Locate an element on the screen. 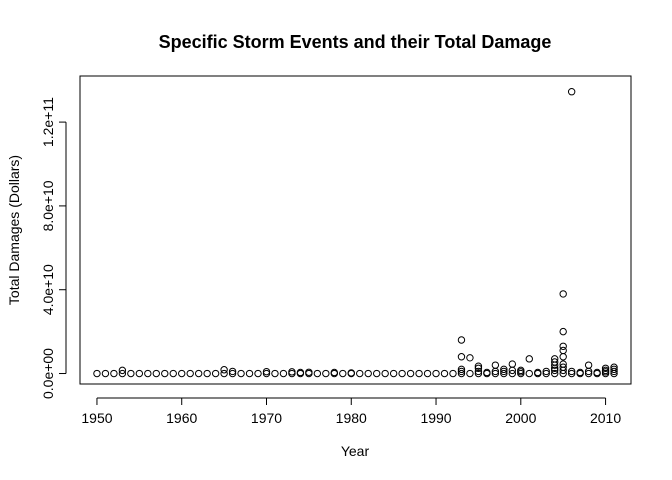 The image size is (672, 480). y-tick-label: 0.0e+00 is located at coordinates (48, 373).